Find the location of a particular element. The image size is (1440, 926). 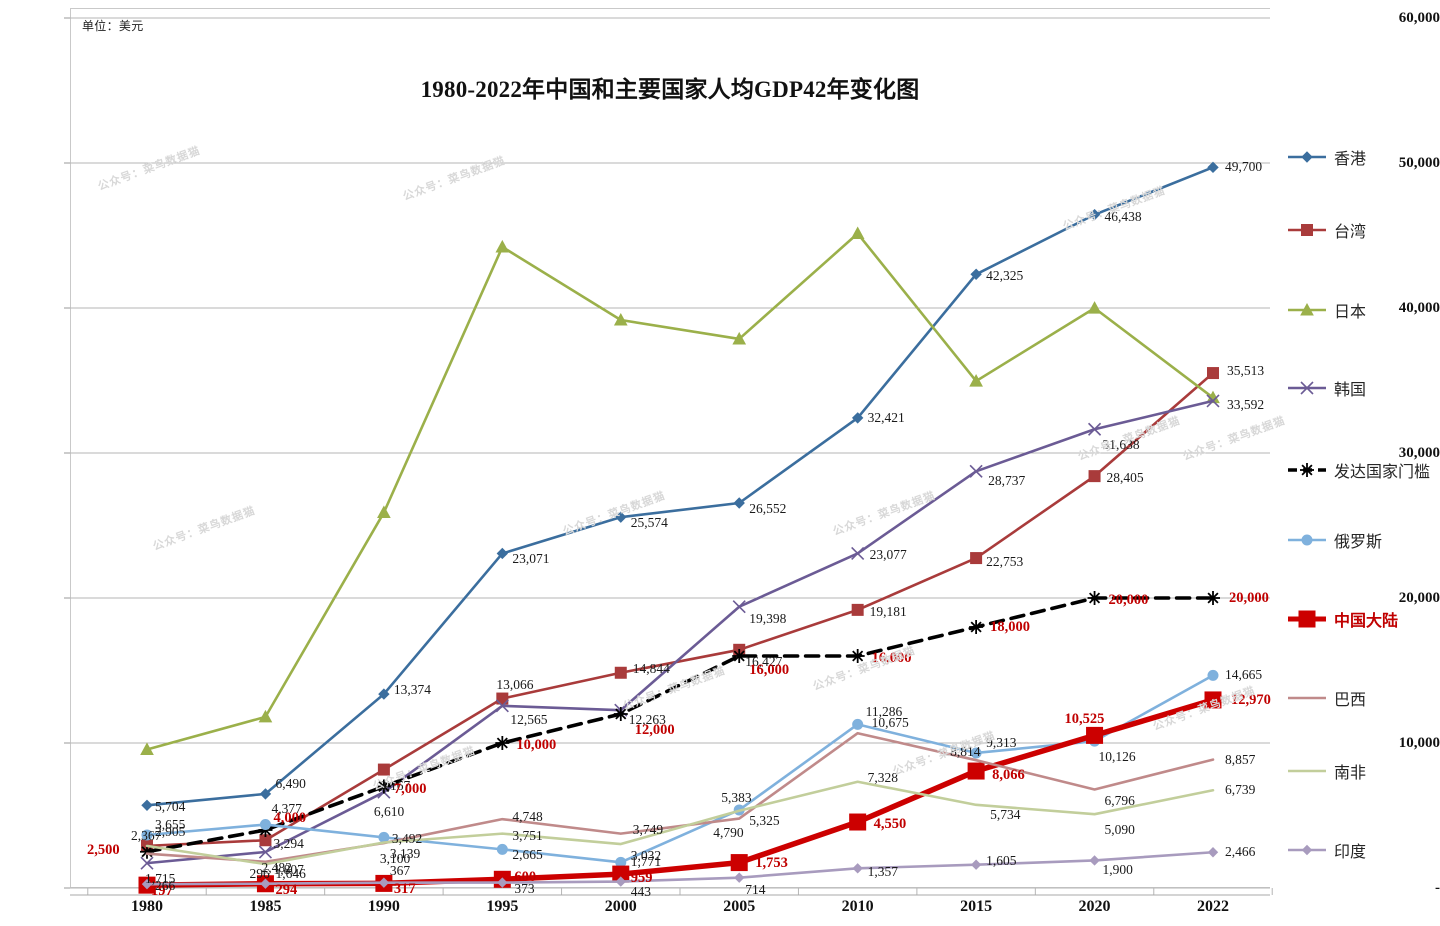

data-point-label: 1,807 is located at coordinates (288, 869).